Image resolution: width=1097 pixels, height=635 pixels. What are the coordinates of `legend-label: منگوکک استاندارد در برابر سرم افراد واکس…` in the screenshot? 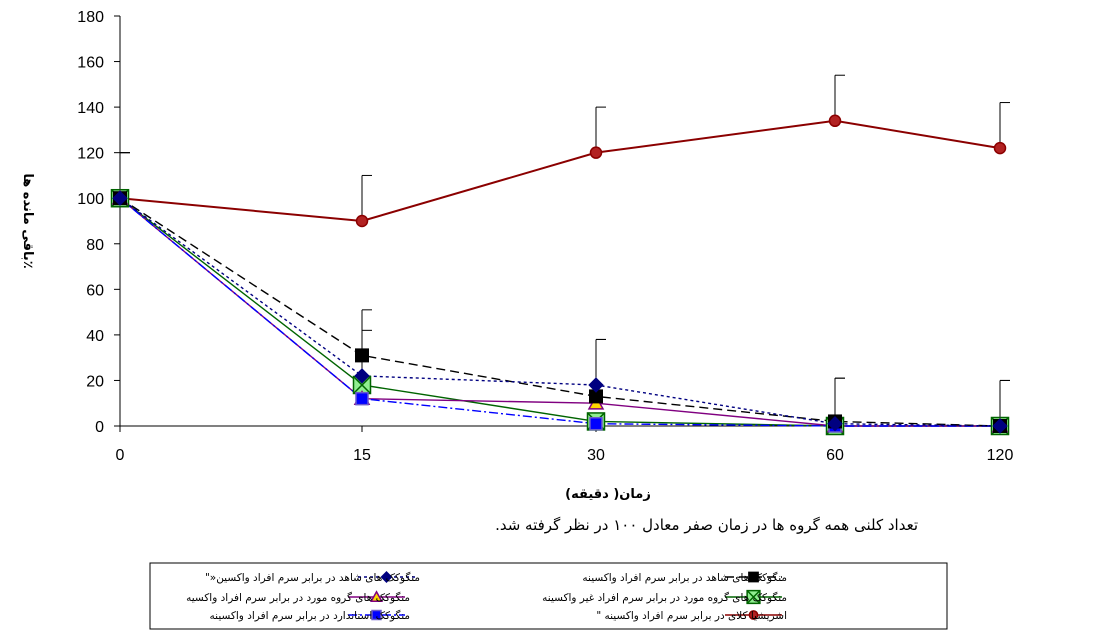 It's located at (310, 615).